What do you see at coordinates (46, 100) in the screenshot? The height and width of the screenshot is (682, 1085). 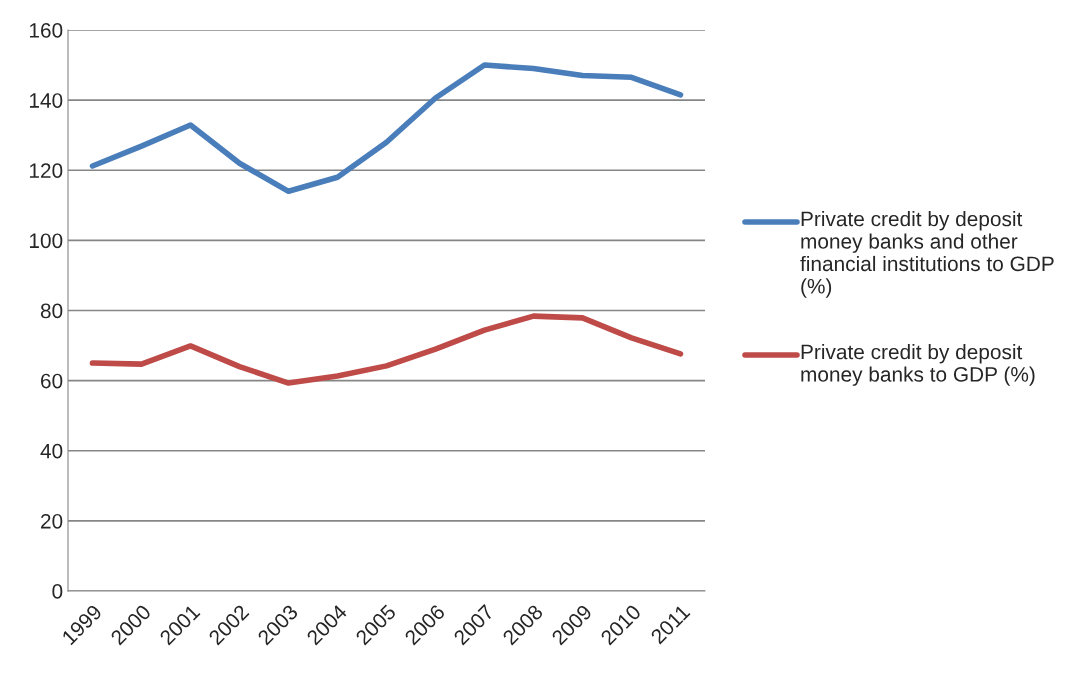 I see `y-tick-label: 140` at bounding box center [46, 100].